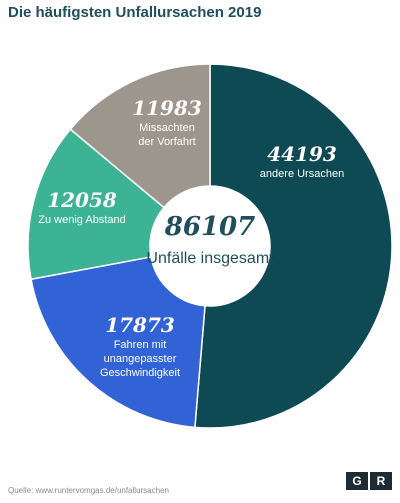 The height and width of the screenshot is (503, 400). I want to click on category-label: andere Ursachen, so click(302, 174).